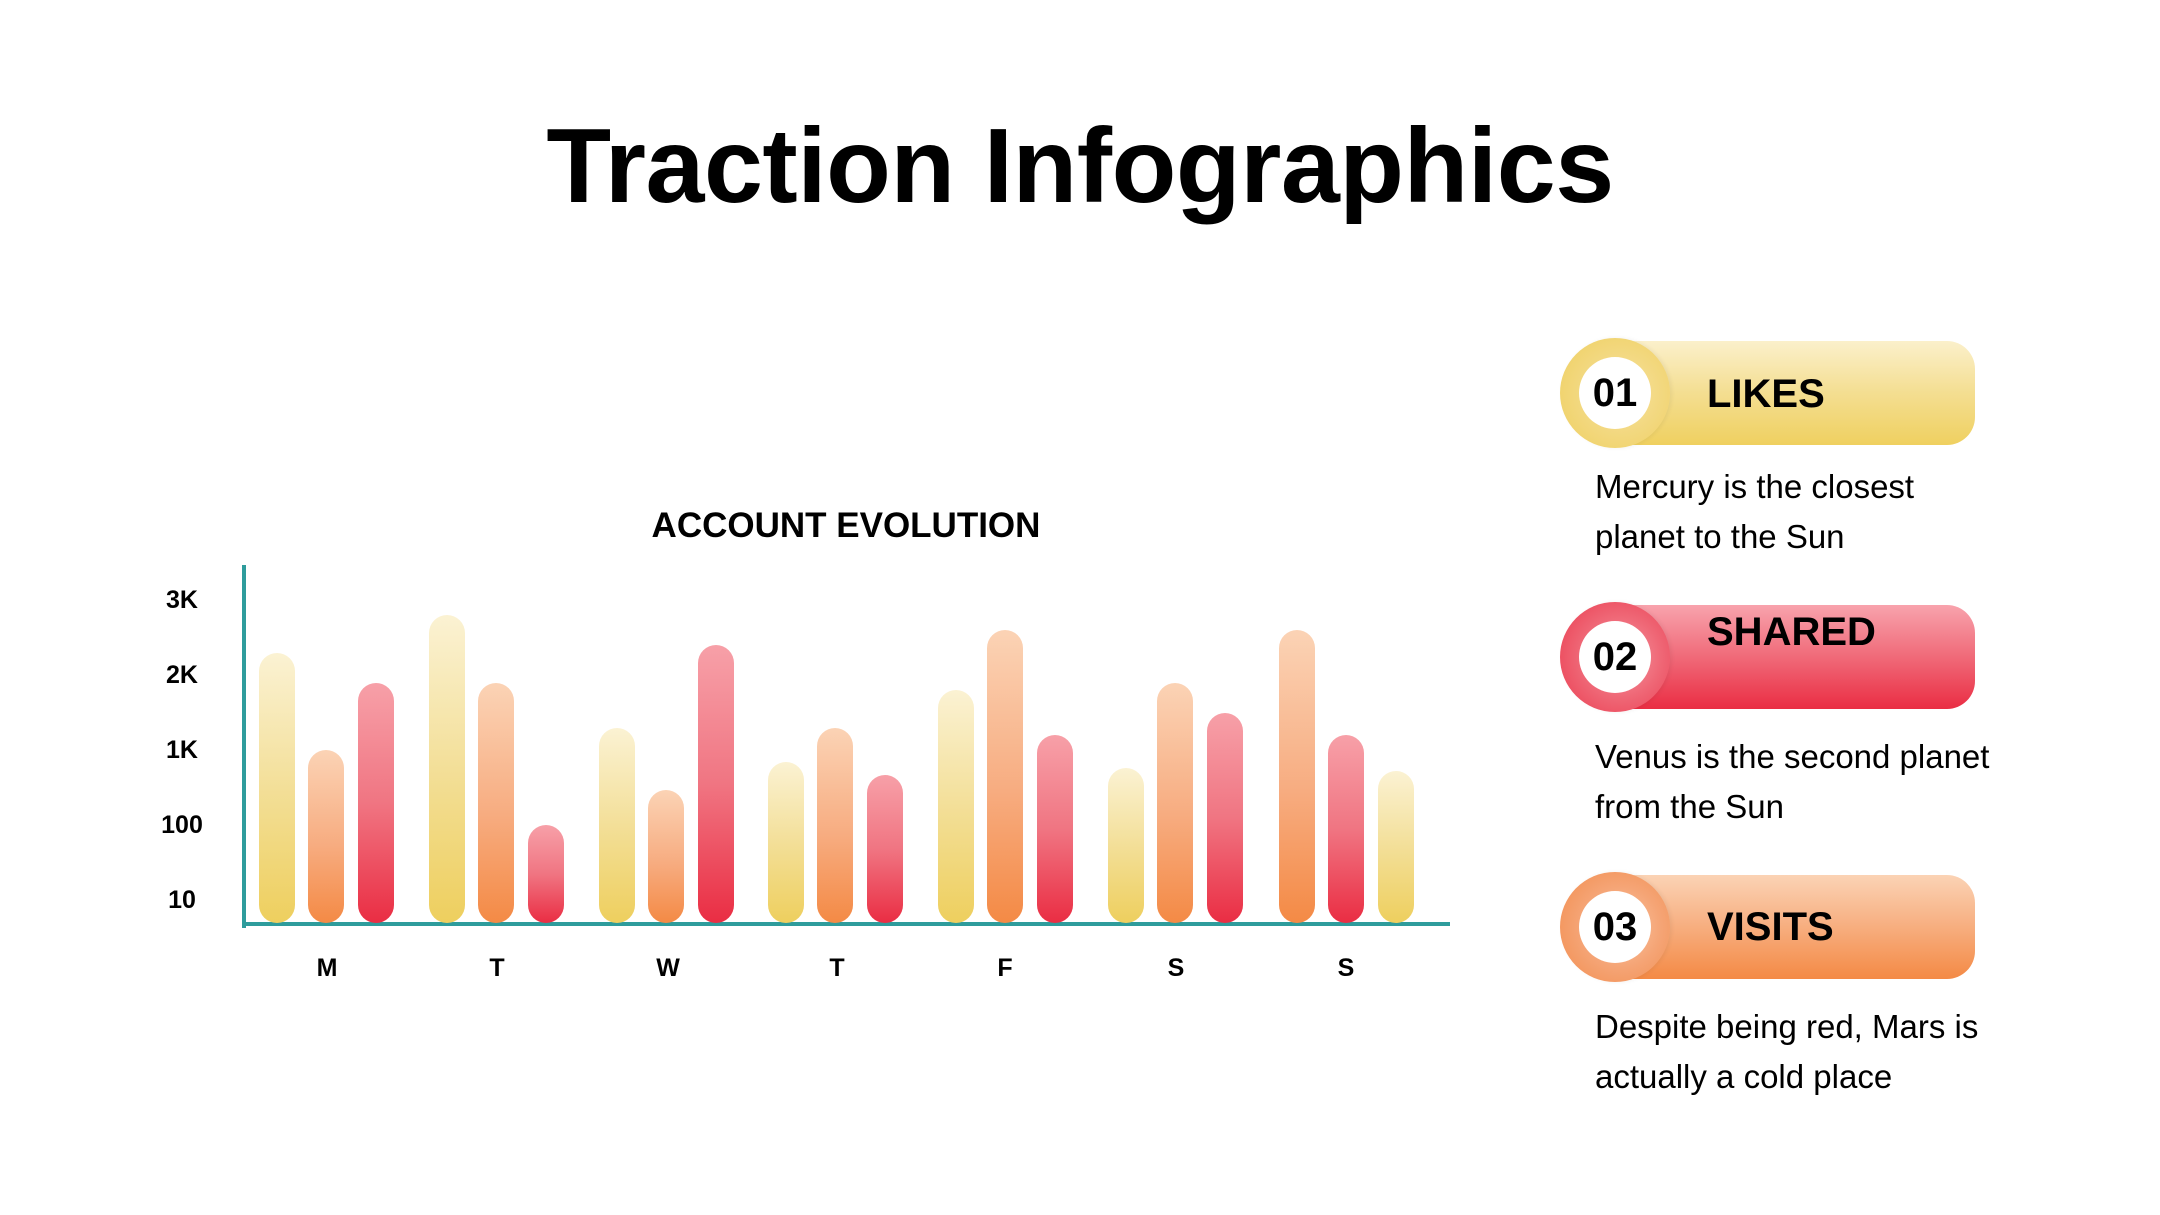  Describe the element at coordinates (182, 675) in the screenshot. I see `y-tick-label: 2K` at that location.